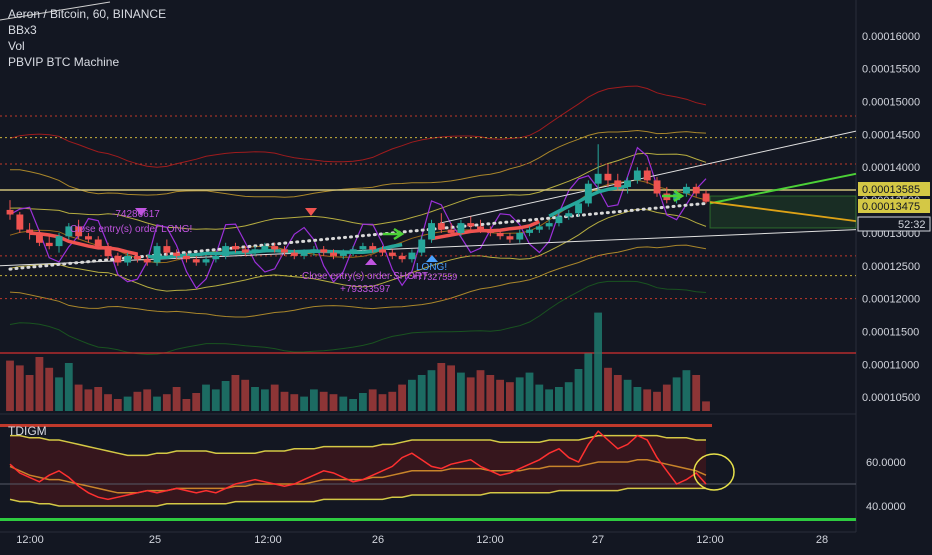 The height and width of the screenshot is (555, 932). I want to click on price-tick-label: 0.00015500, so click(891, 70).